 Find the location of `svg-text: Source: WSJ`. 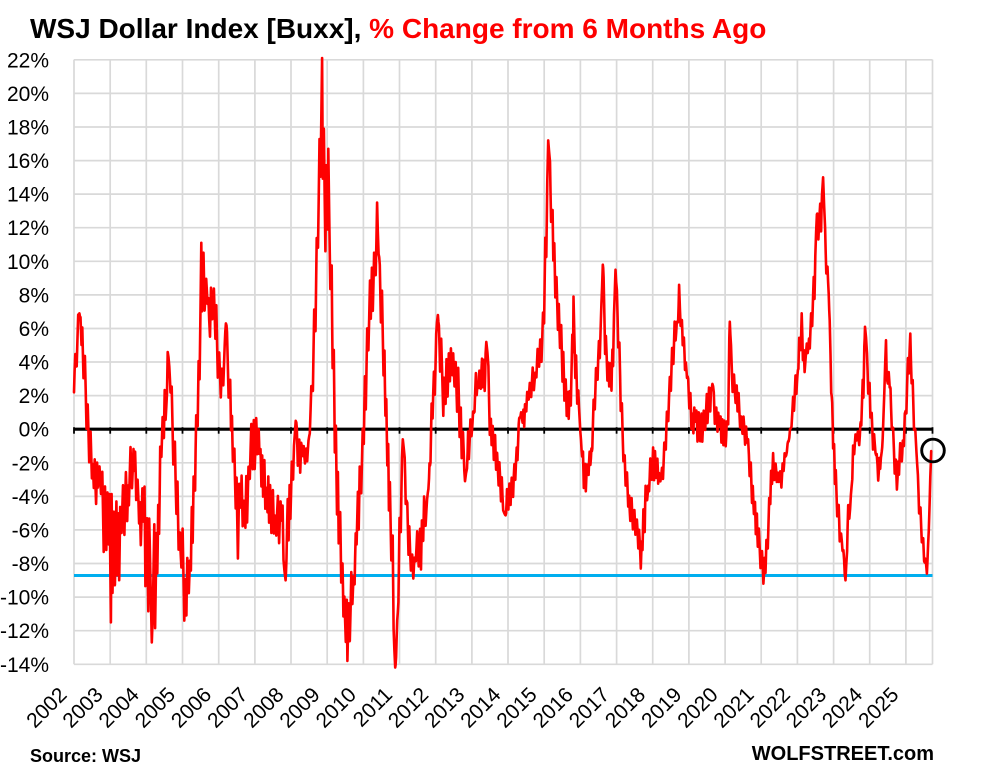

svg-text: Source: WSJ is located at coordinates (85, 756).